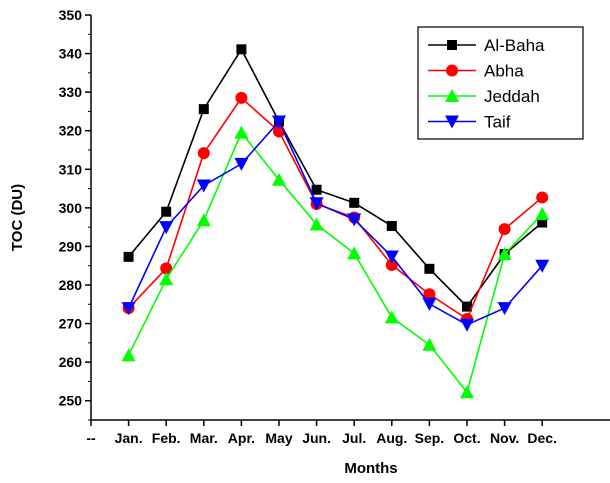 Image resolution: width=610 pixels, height=483 pixels. Describe the element at coordinates (91, 438) in the screenshot. I see `x-tick-label: --` at that location.